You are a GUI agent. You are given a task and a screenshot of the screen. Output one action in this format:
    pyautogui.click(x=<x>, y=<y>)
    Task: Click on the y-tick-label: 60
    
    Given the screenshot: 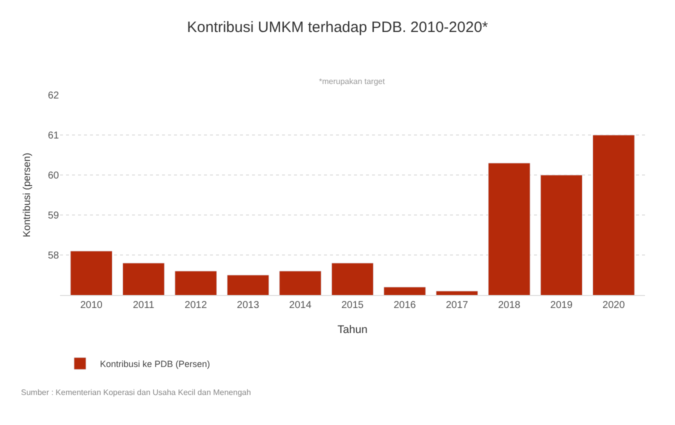 What is the action you would take?
    pyautogui.click(x=54, y=176)
    